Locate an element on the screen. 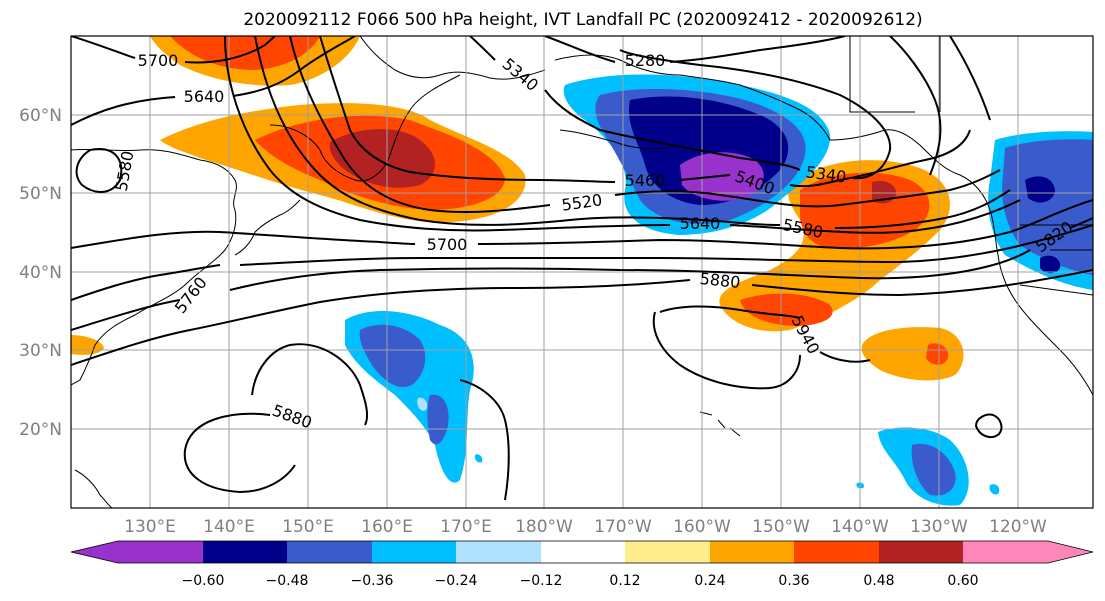 The image size is (1105, 601). lon-tick-label: 170°W is located at coordinates (623, 527).